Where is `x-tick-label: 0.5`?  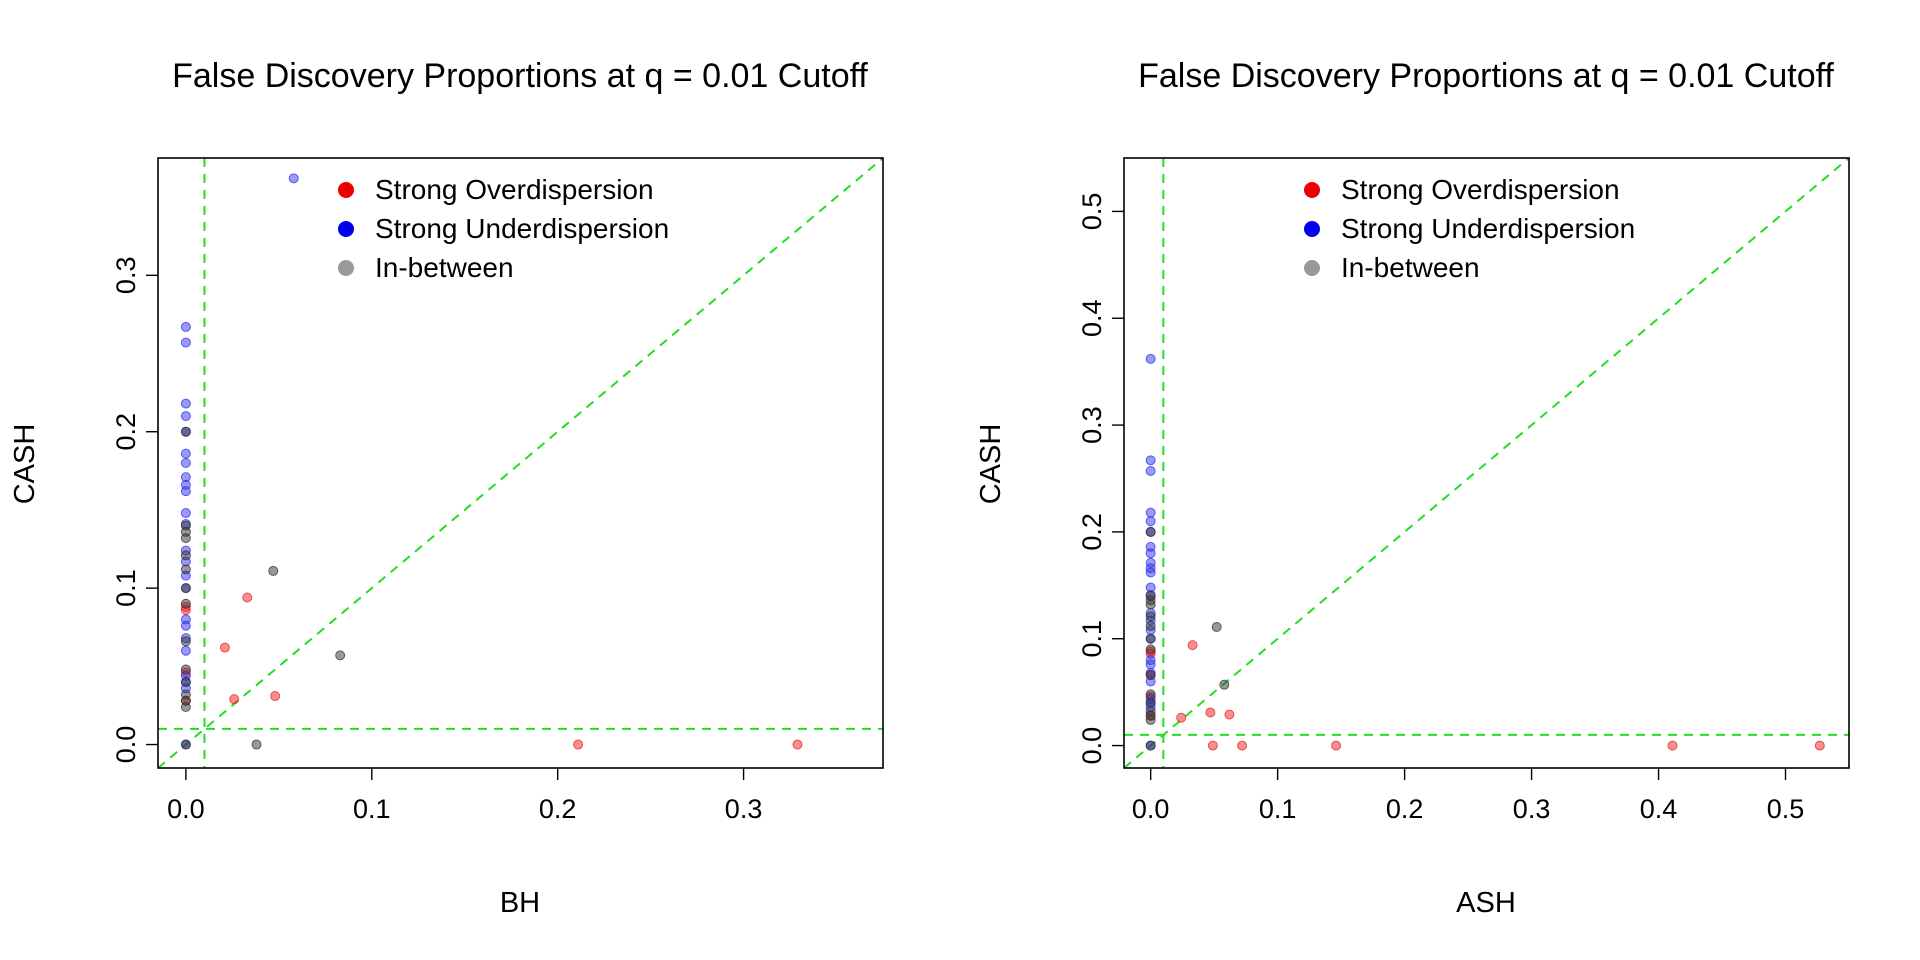
x-tick-label: 0.5 is located at coordinates (1786, 809).